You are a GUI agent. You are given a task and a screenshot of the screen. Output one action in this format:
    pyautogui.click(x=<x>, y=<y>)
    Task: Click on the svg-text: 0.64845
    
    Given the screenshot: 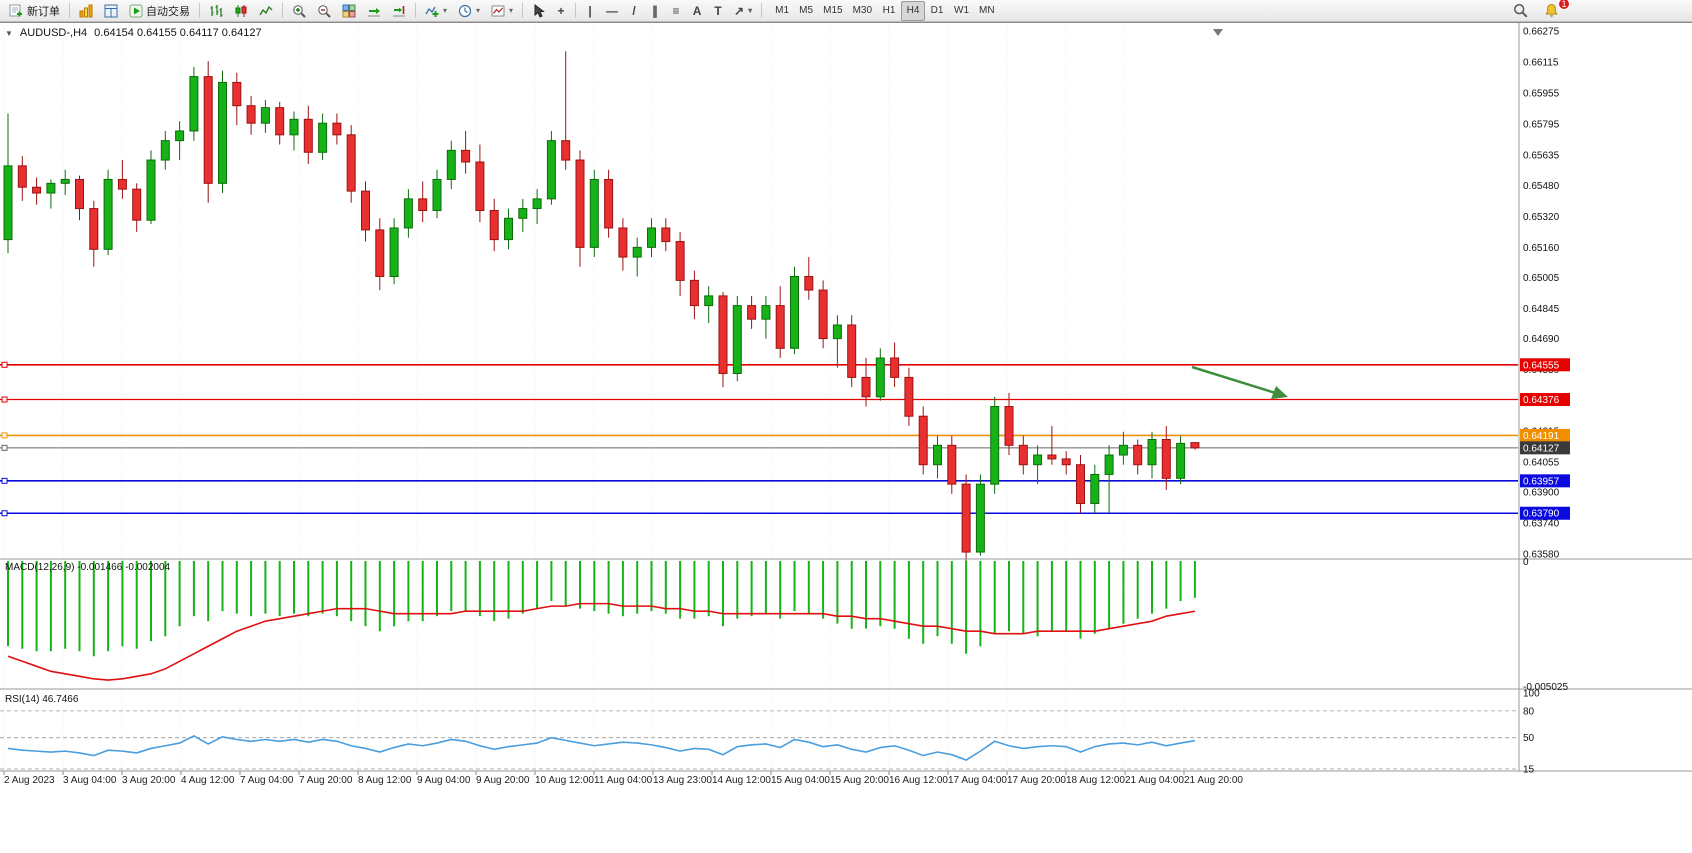 What is the action you would take?
    pyautogui.click(x=1541, y=309)
    